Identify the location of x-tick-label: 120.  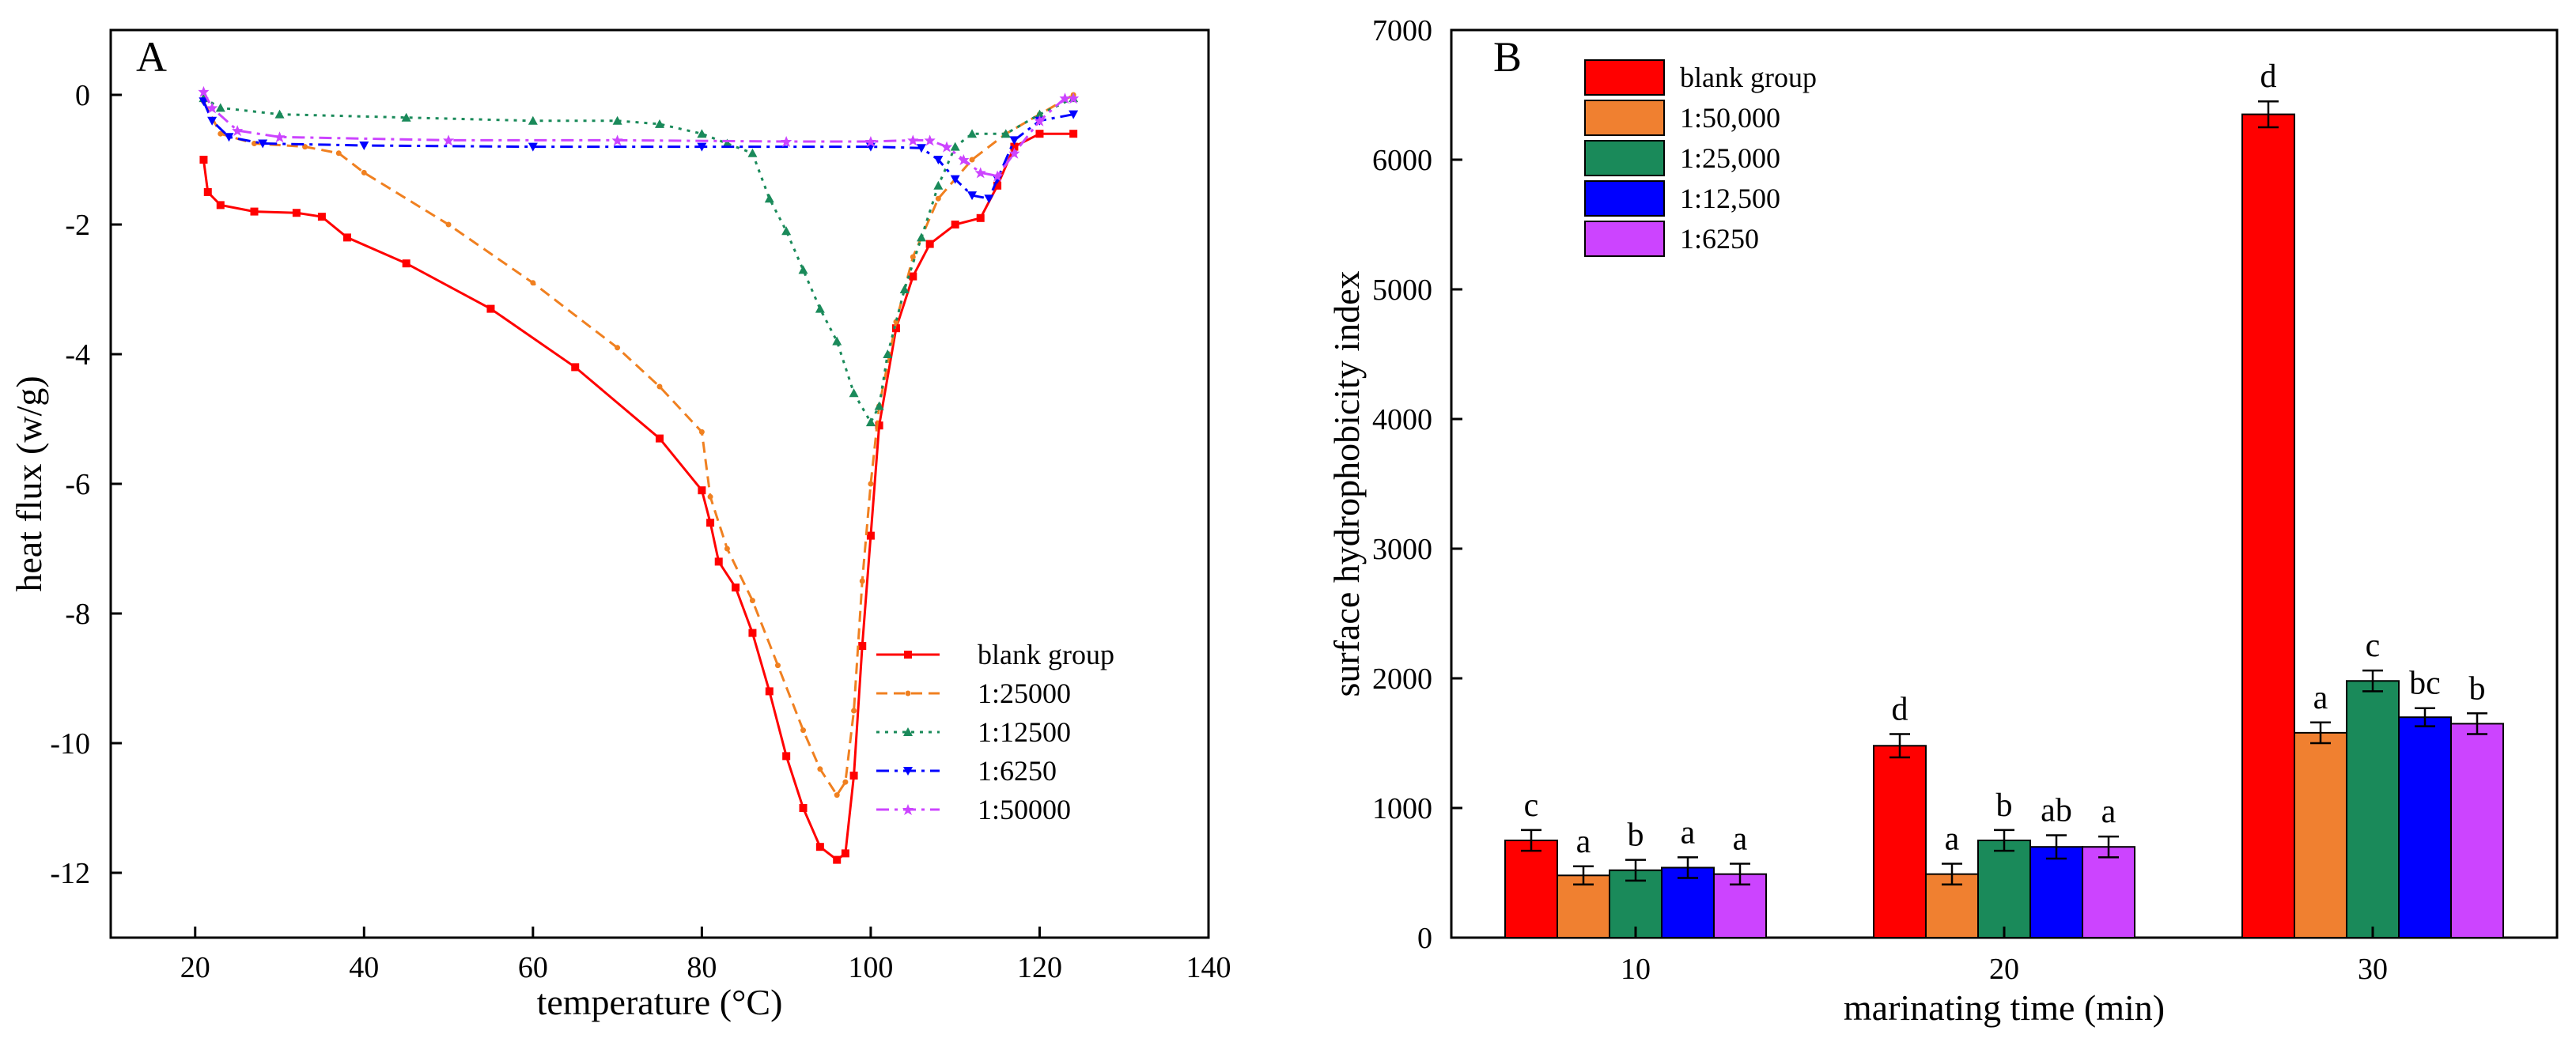
(1039, 967).